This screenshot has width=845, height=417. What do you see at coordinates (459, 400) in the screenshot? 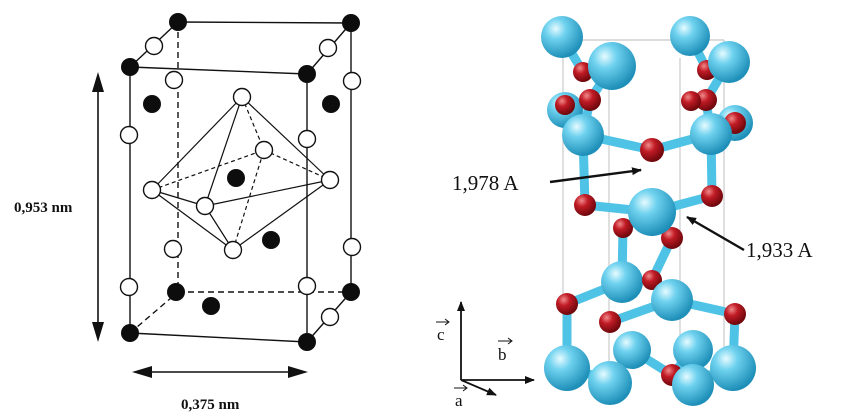
I see `svg-text: a` at bounding box center [459, 400].